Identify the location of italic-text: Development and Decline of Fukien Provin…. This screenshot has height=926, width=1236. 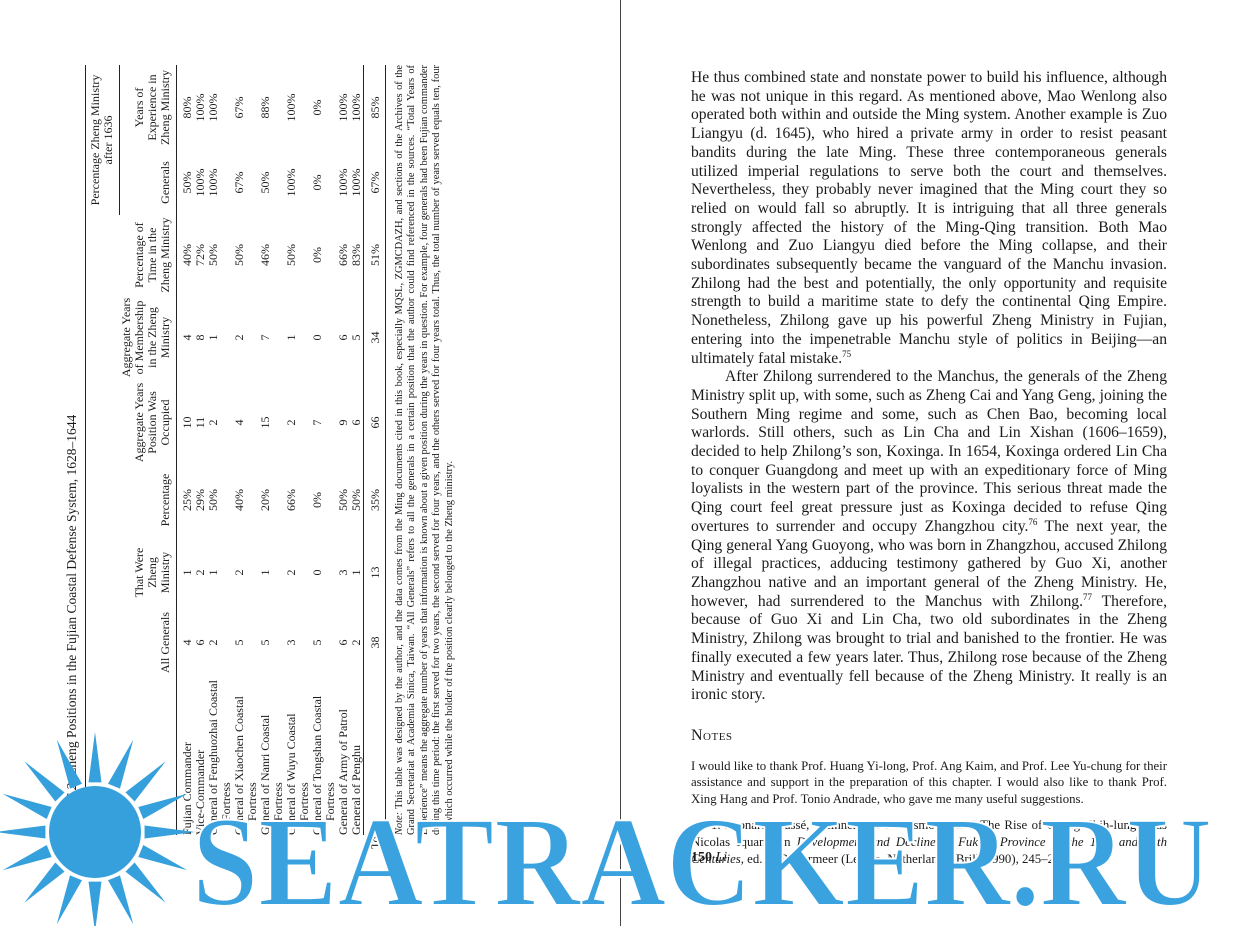
(929, 850).